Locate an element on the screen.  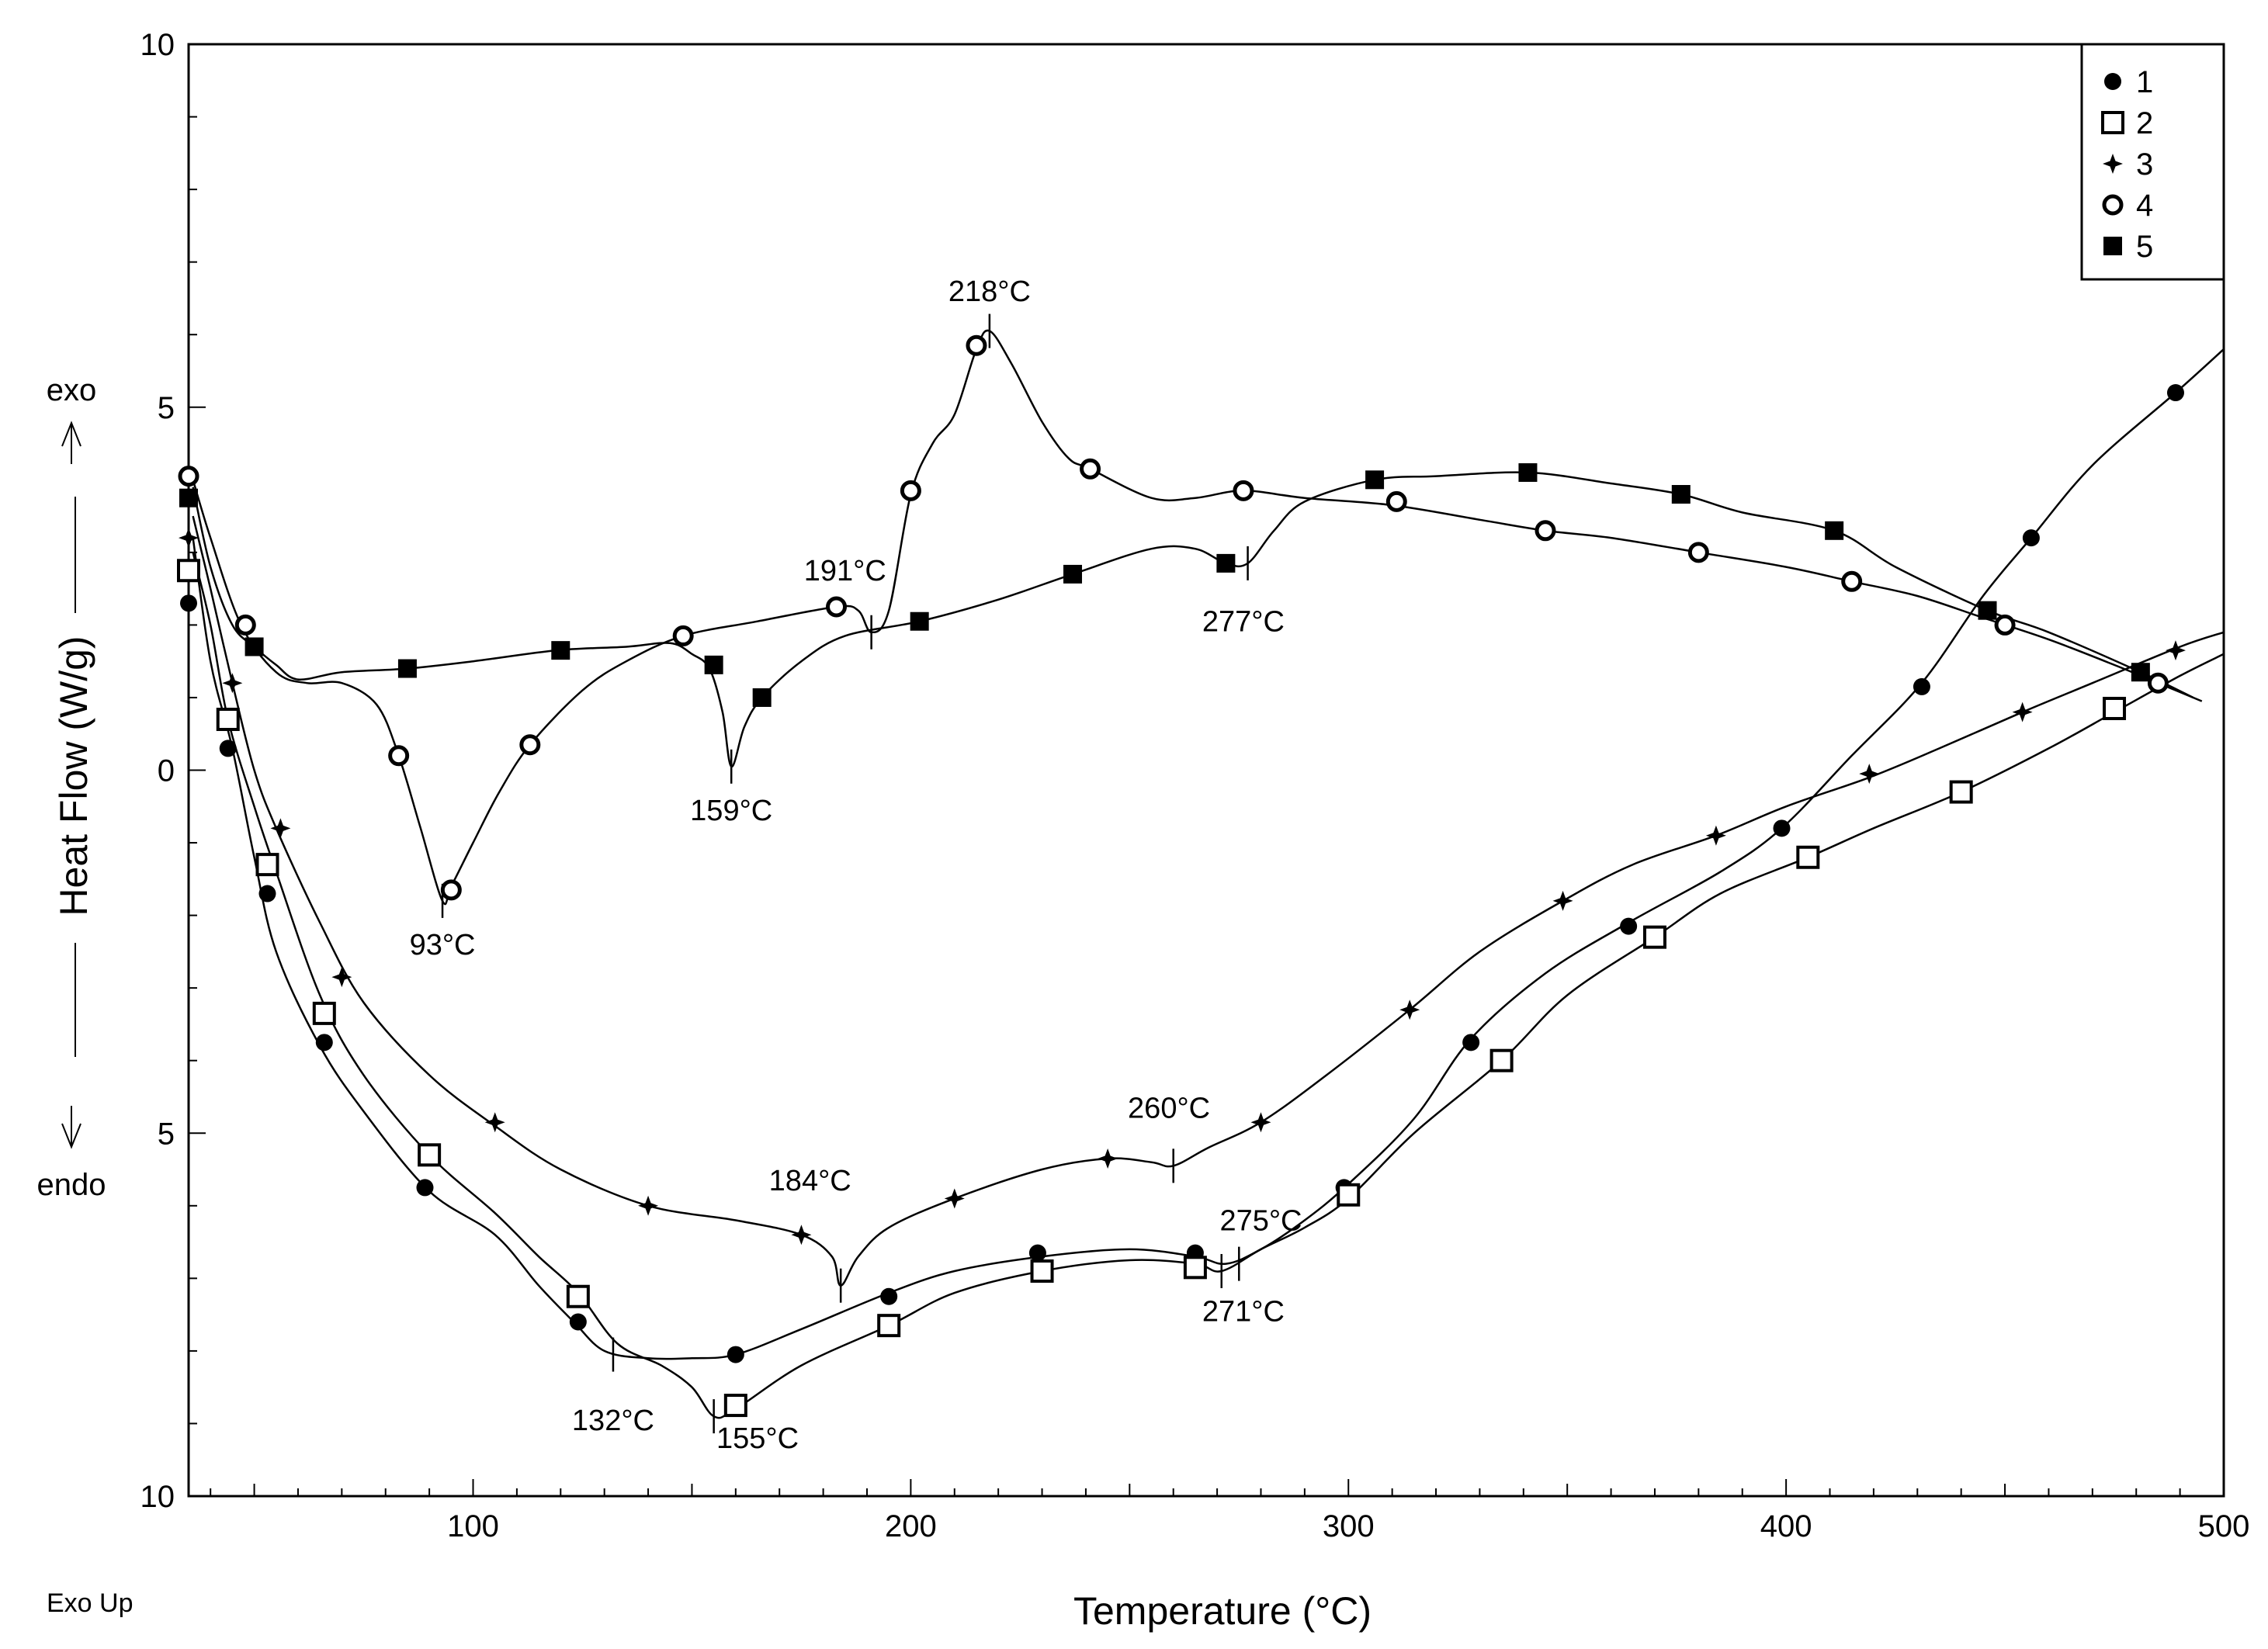
x-axis-title: Temperature (°C) is located at coordinates (1222, 1611).